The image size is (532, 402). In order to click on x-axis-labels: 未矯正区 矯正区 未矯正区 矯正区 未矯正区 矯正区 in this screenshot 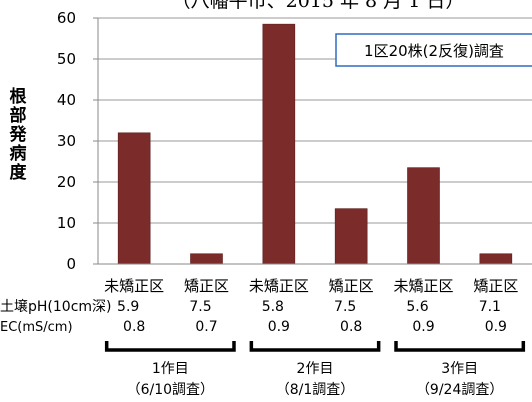, I will do `click(311, 286)`.